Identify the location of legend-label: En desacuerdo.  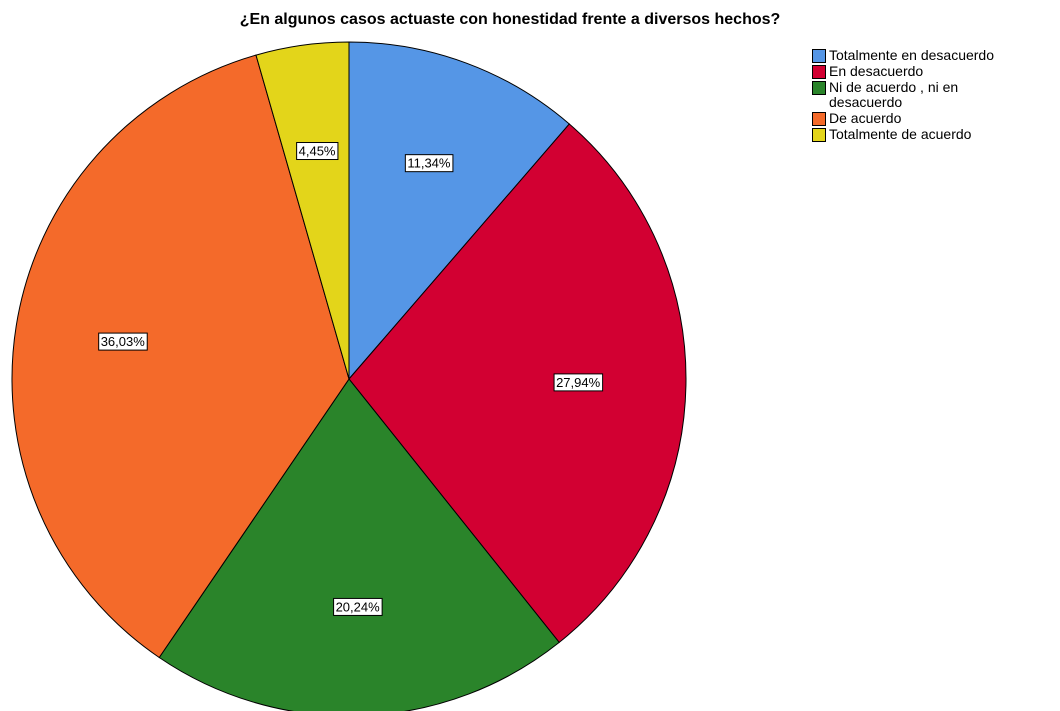
(876, 71).